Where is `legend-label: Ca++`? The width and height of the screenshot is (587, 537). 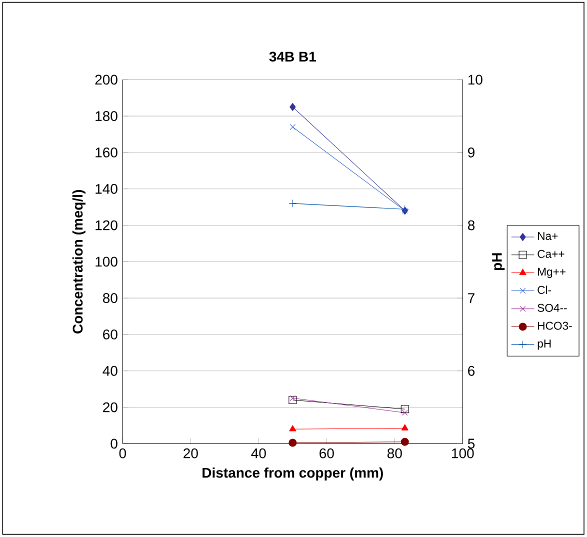 legend-label: Ca++ is located at coordinates (551, 254).